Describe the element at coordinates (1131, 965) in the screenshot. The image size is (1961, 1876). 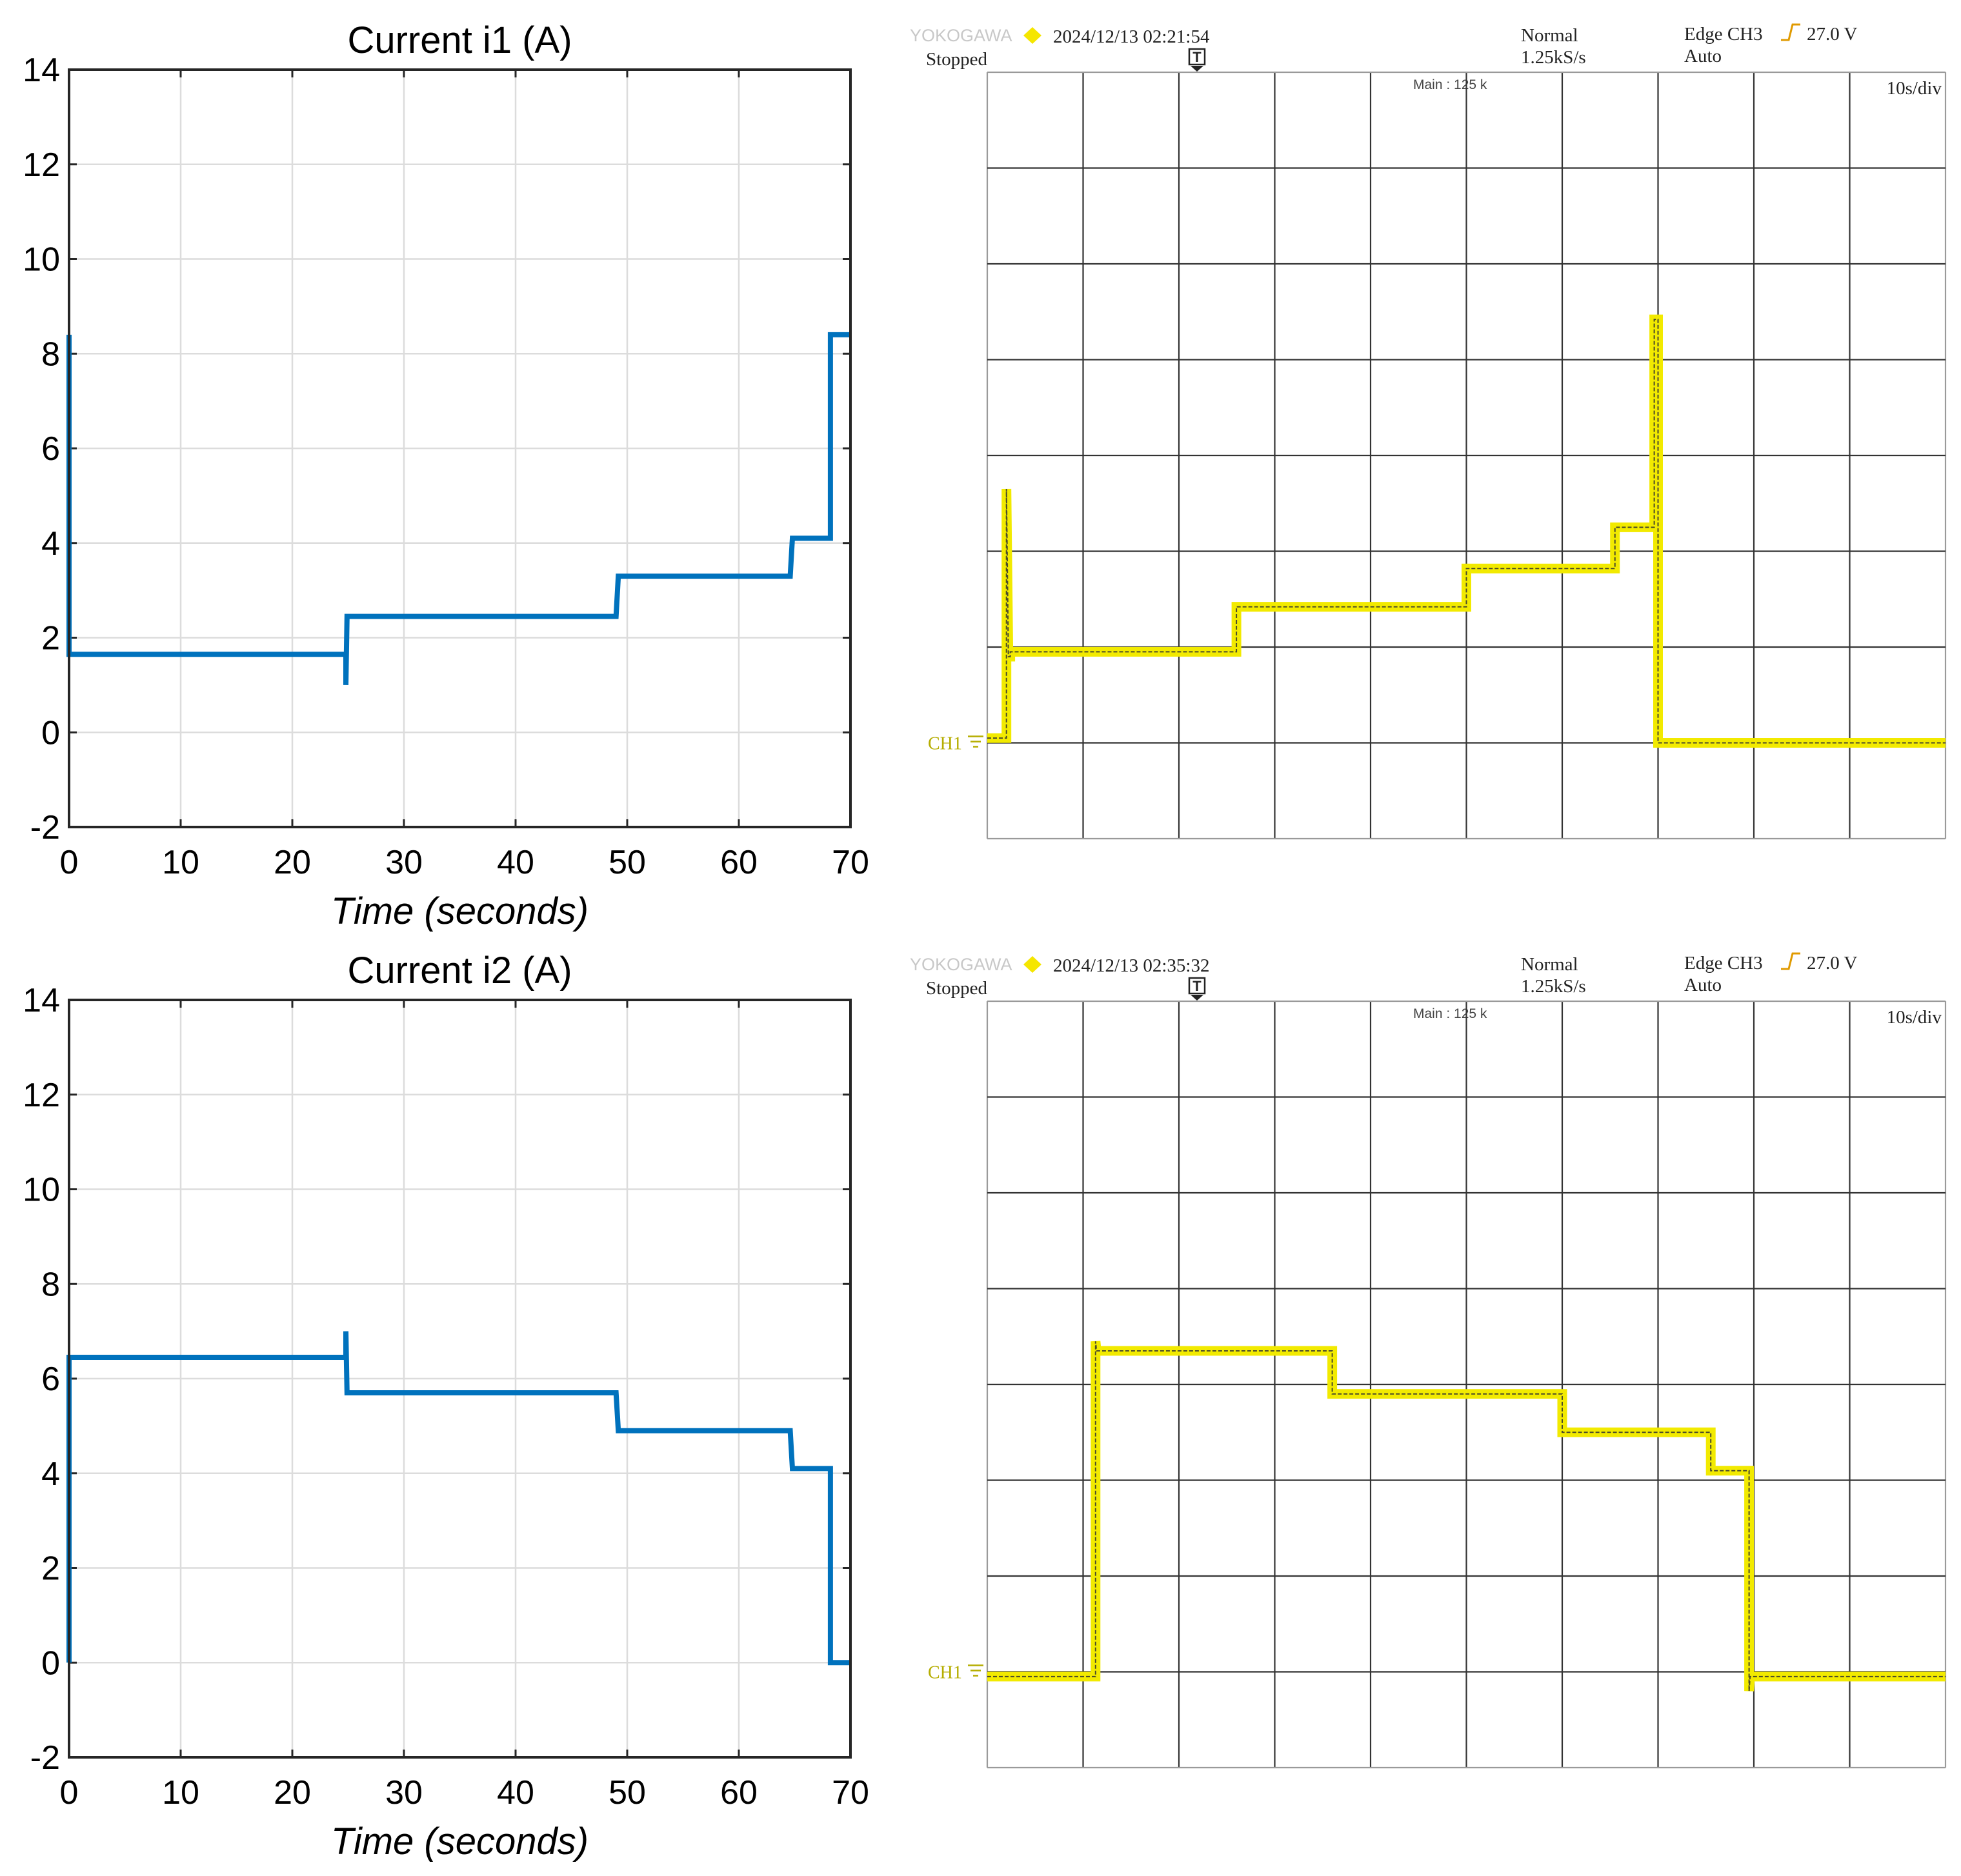
I see `datetime: 2024/12/13 02:35:32` at that location.